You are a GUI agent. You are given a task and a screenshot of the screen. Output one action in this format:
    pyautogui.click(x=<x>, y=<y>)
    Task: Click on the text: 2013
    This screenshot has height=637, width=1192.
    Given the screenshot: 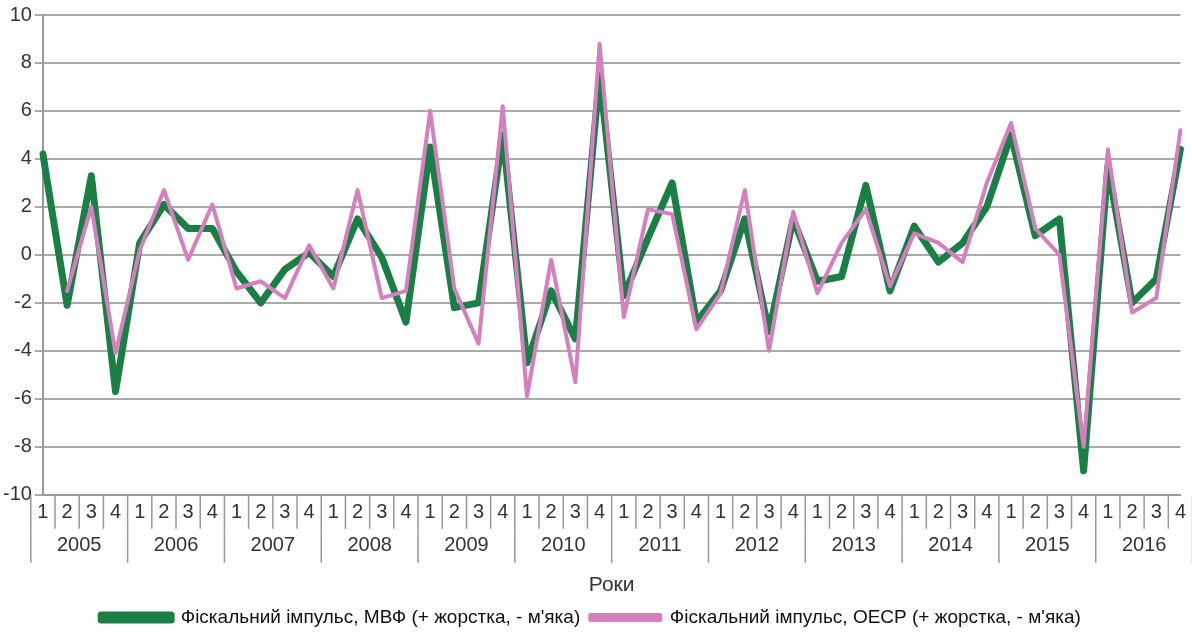 What is the action you would take?
    pyautogui.click(x=853, y=544)
    